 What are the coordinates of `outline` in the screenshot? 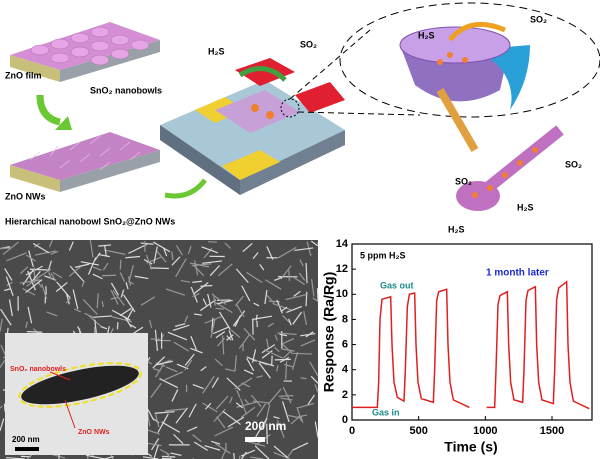 It's located at (80, 385).